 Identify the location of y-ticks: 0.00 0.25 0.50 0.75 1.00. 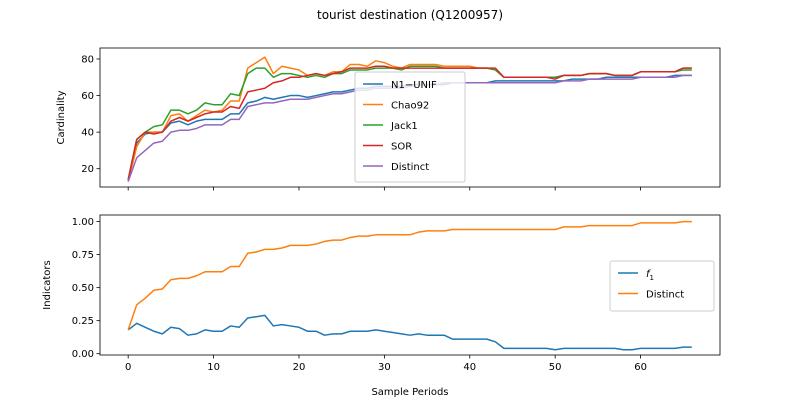
(86, 288).